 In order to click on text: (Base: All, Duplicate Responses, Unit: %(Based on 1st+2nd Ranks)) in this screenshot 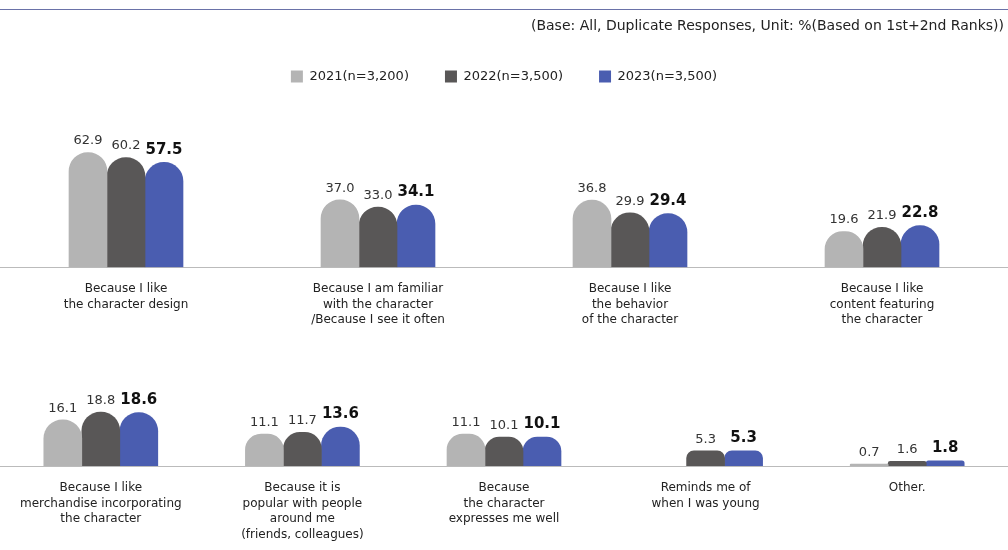, I will do `click(767, 25)`.